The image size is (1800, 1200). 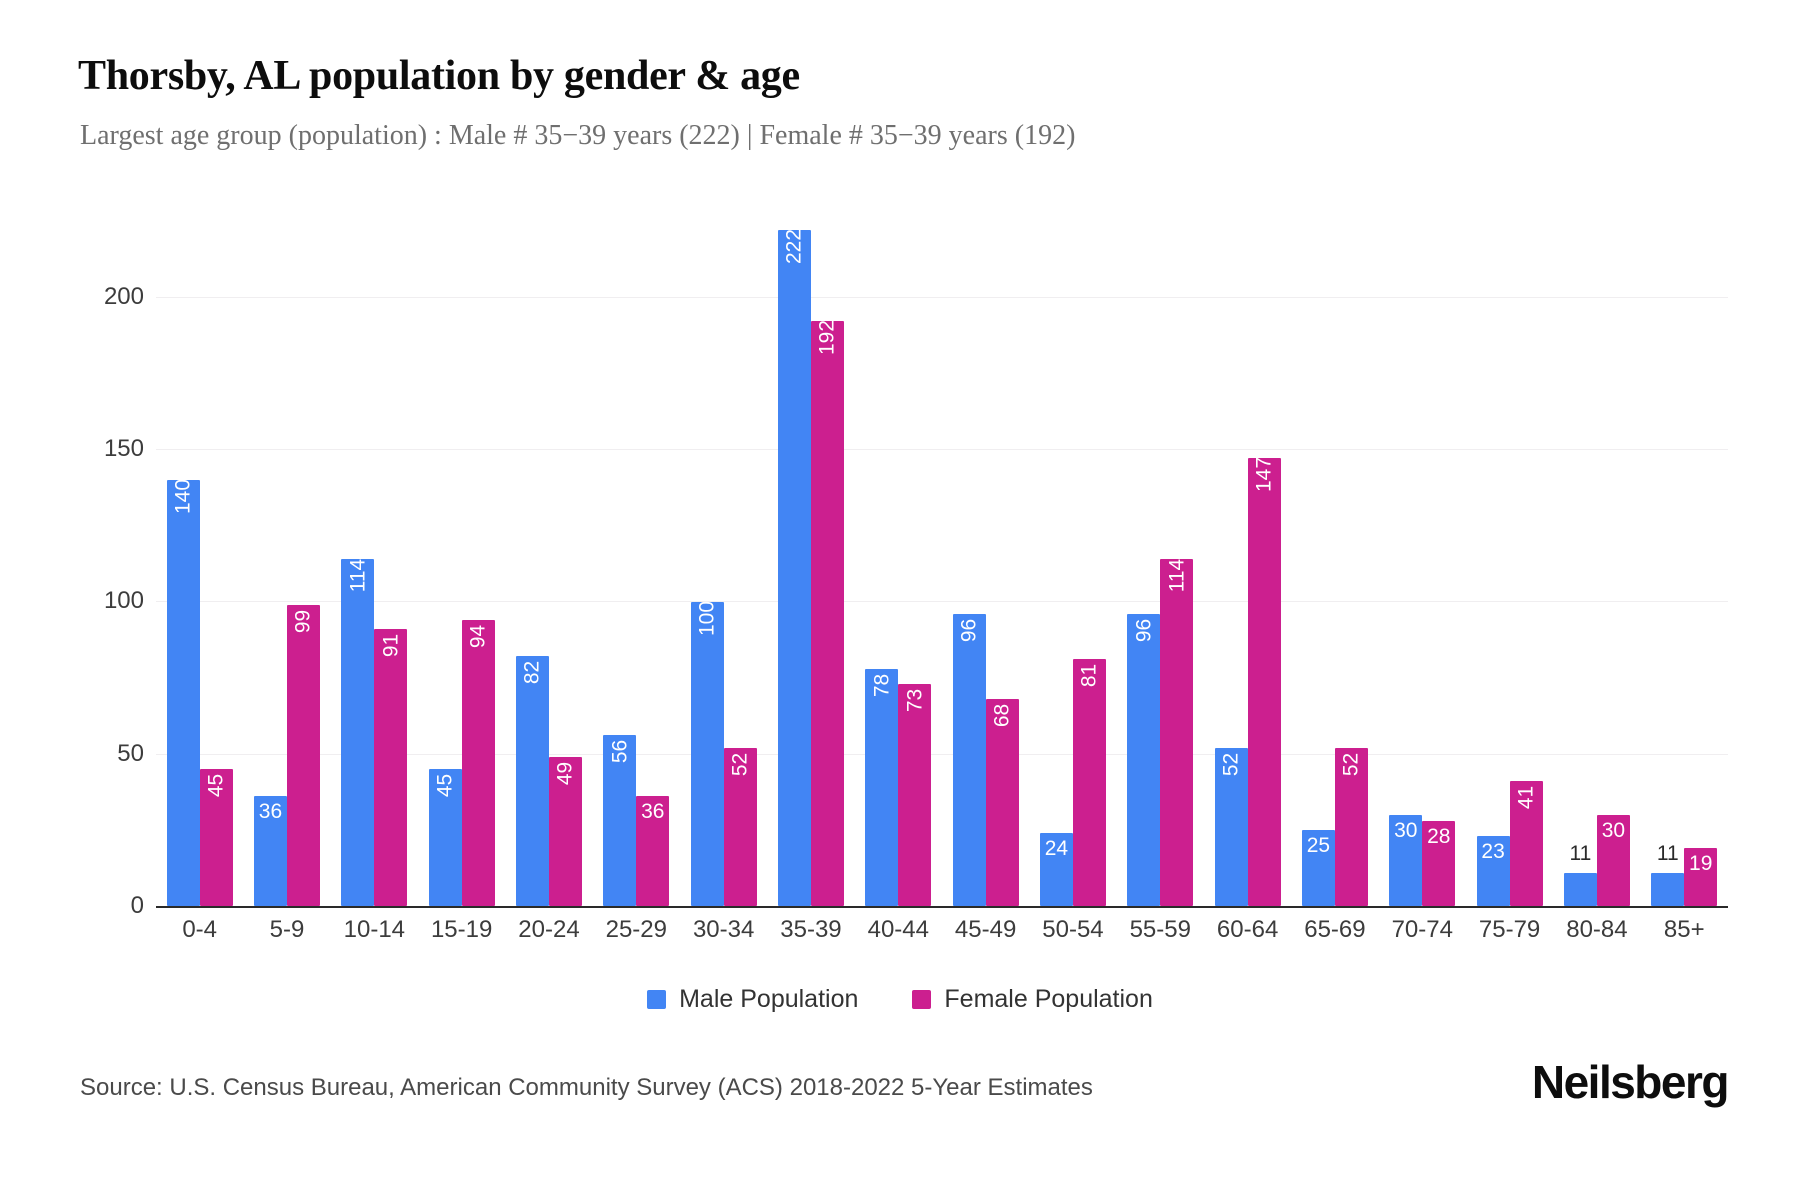 What do you see at coordinates (286, 568) in the screenshot?
I see `bar-group-5-9: 36 99` at bounding box center [286, 568].